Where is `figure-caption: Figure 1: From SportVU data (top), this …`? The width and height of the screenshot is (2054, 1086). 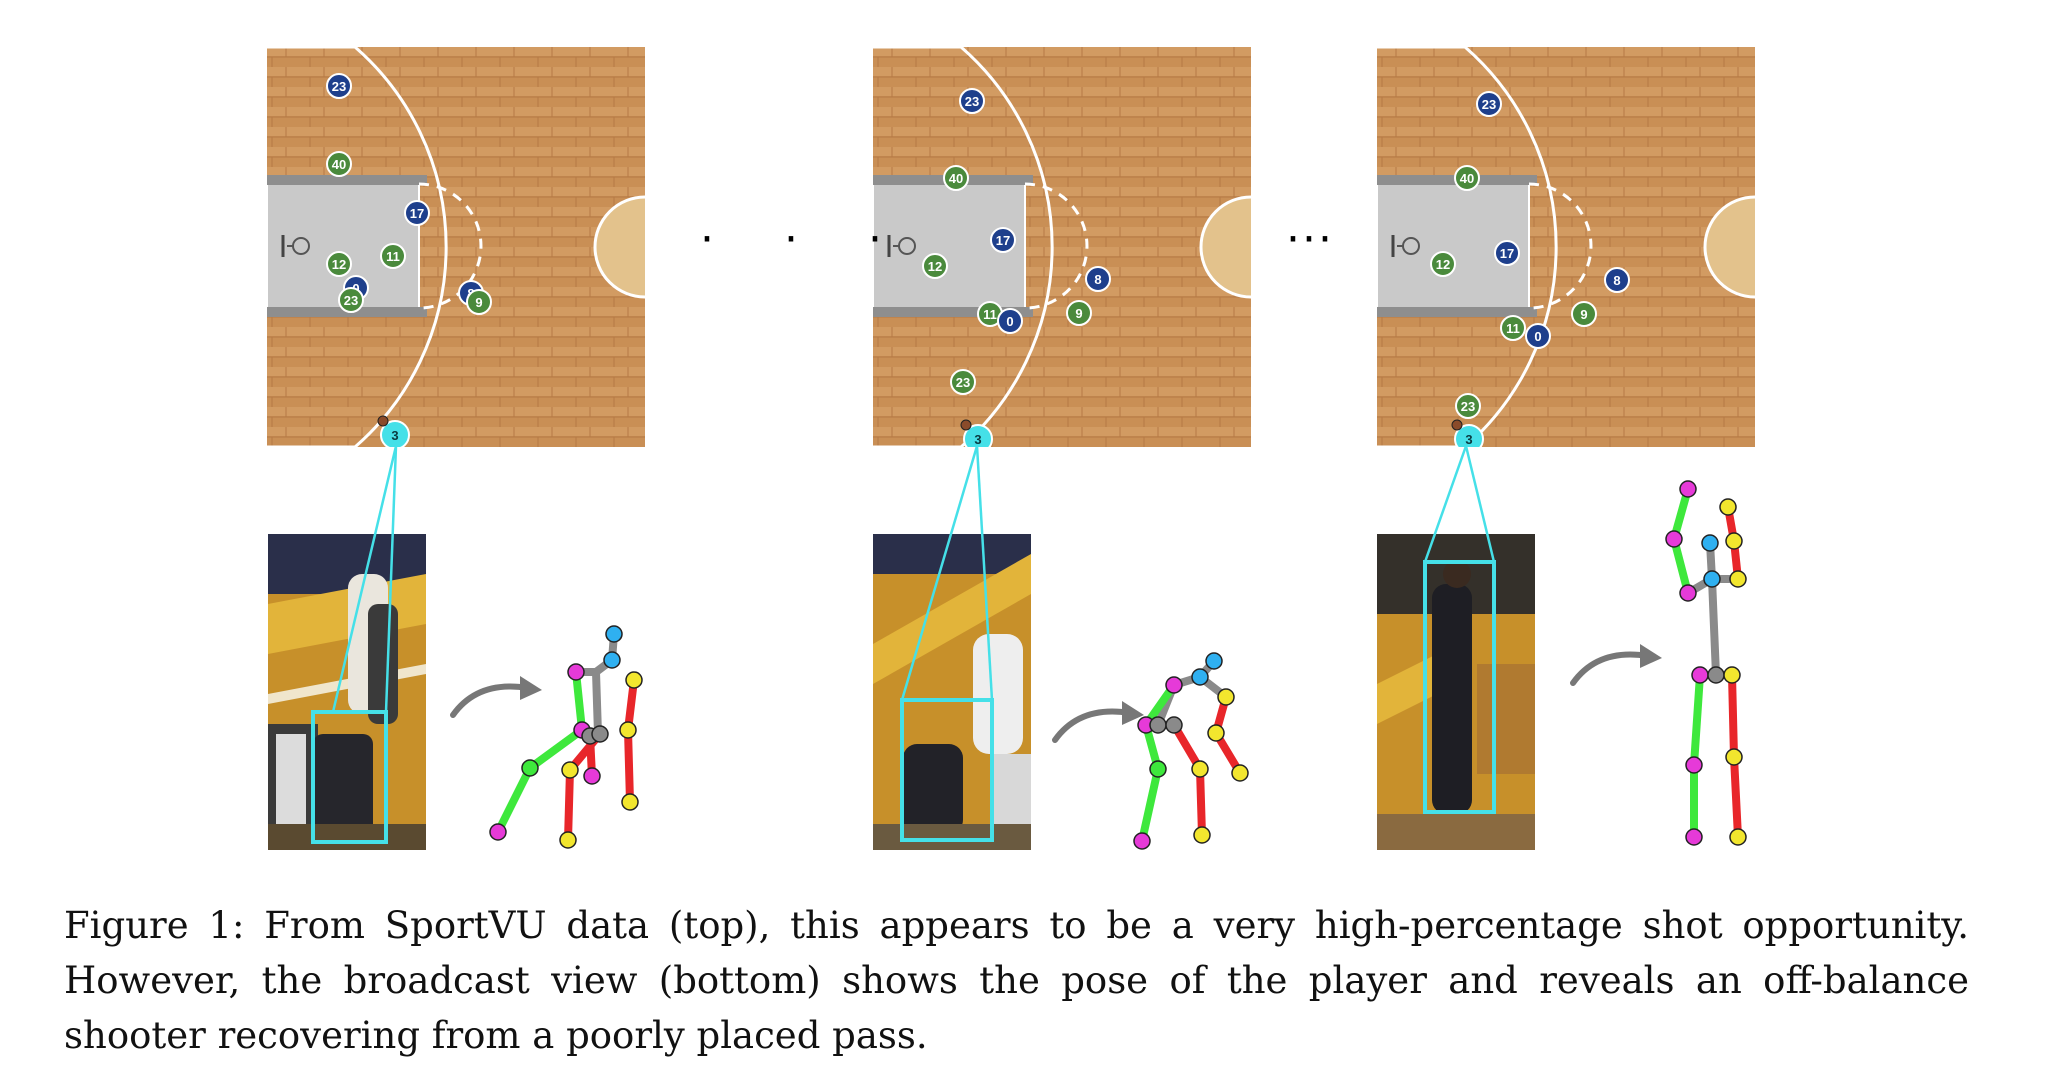 figure-caption: Figure 1: From SportVU data (top), this … is located at coordinates (1016, 980).